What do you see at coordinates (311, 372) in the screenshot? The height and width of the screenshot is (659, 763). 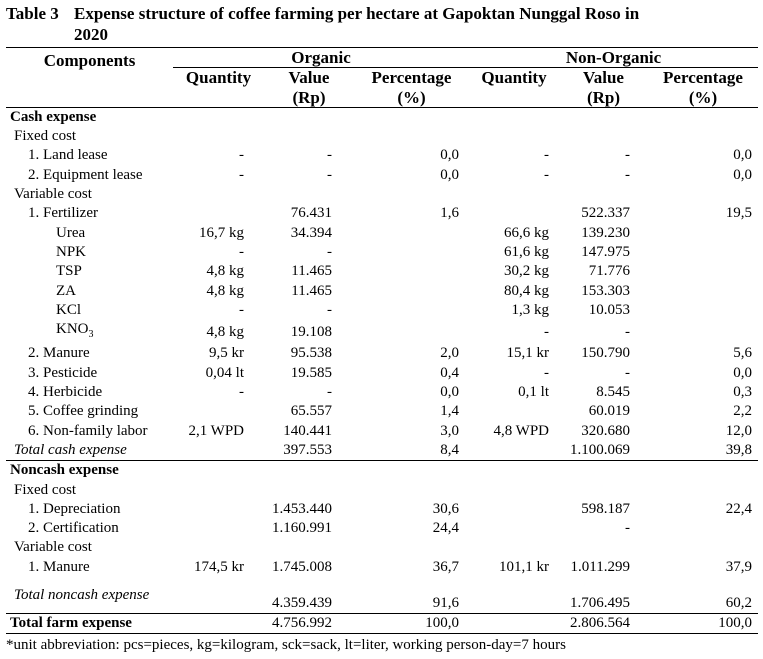 I see `table-cell: 19.585` at bounding box center [311, 372].